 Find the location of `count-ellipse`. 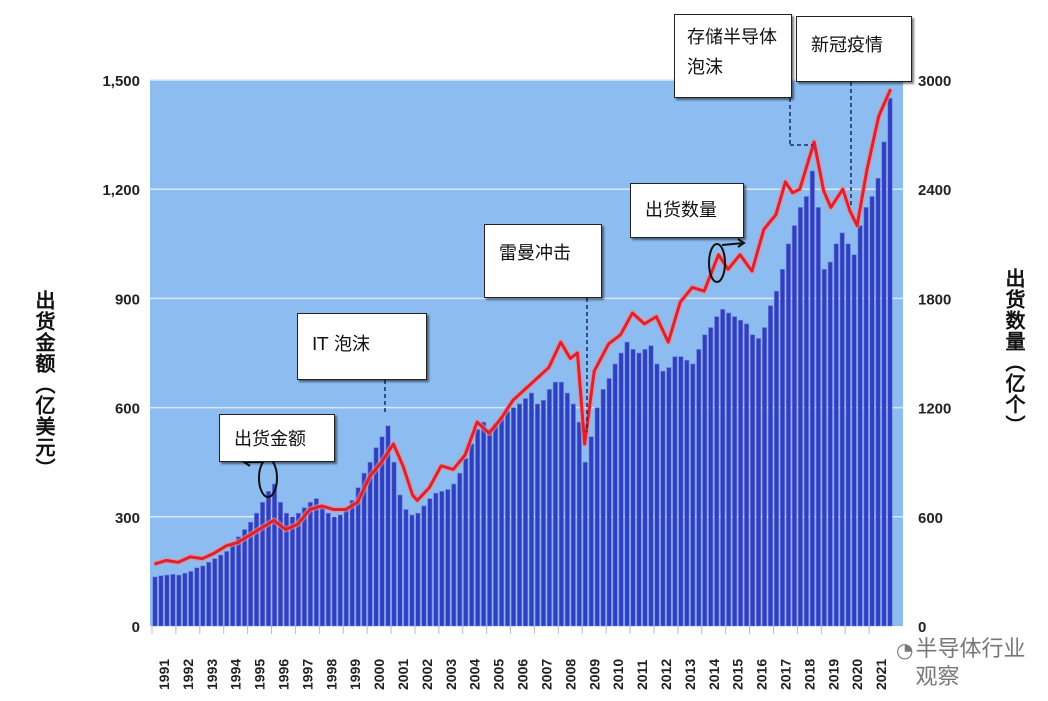

count-ellipse is located at coordinates (717, 263).